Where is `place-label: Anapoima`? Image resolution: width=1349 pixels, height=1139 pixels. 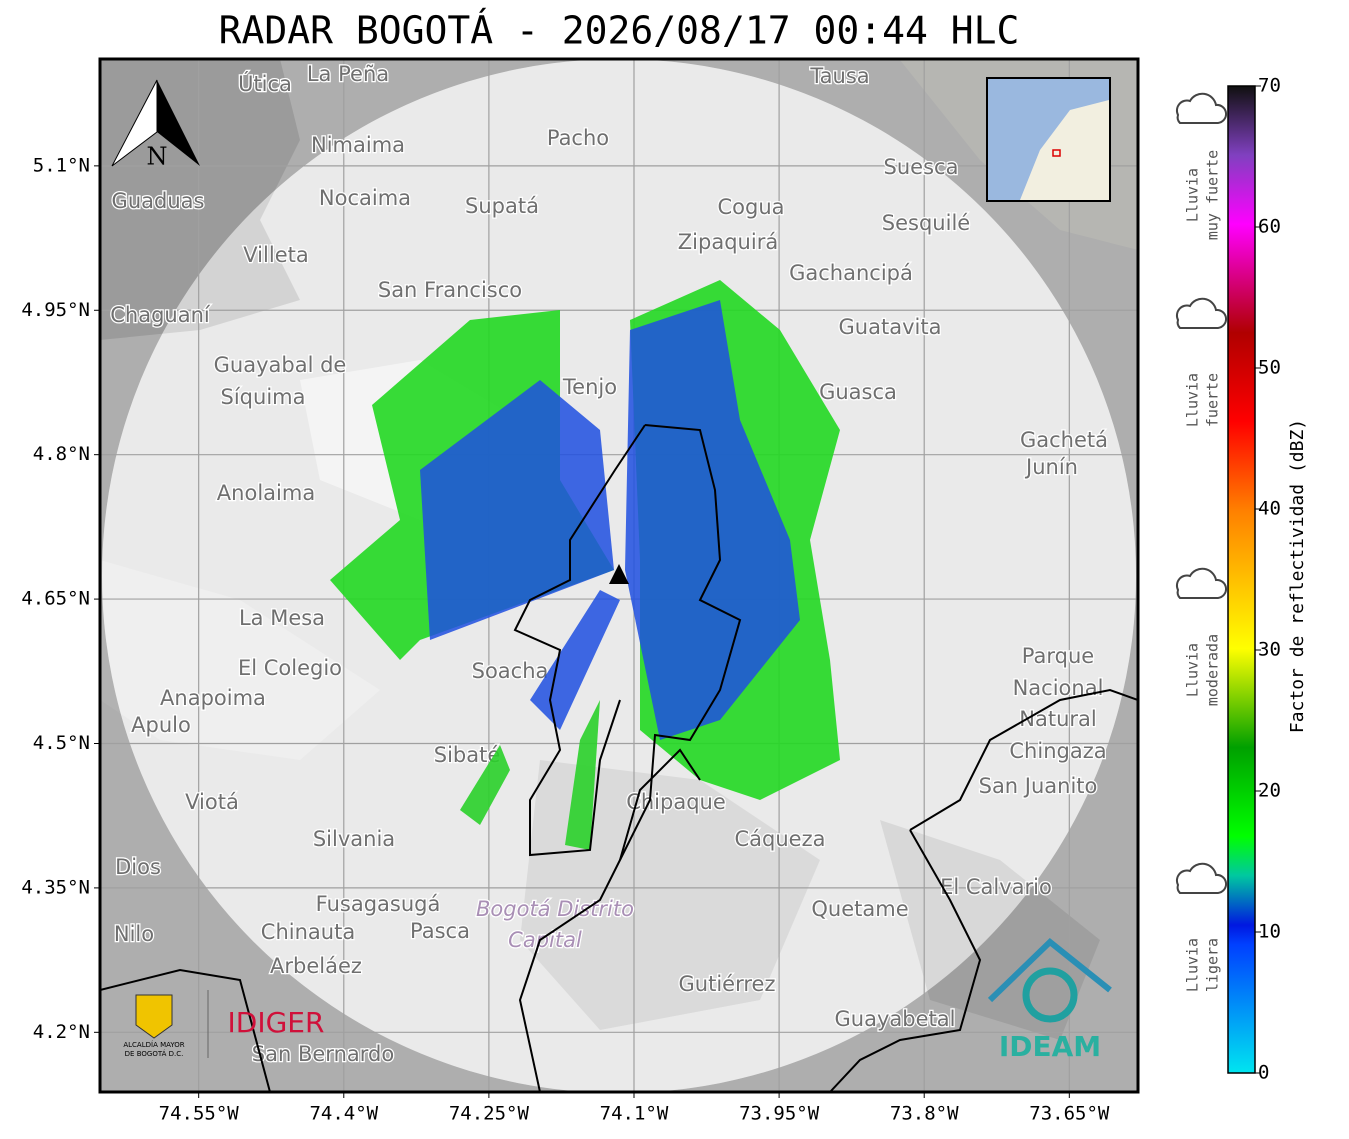
place-label: Anapoima is located at coordinates (213, 698).